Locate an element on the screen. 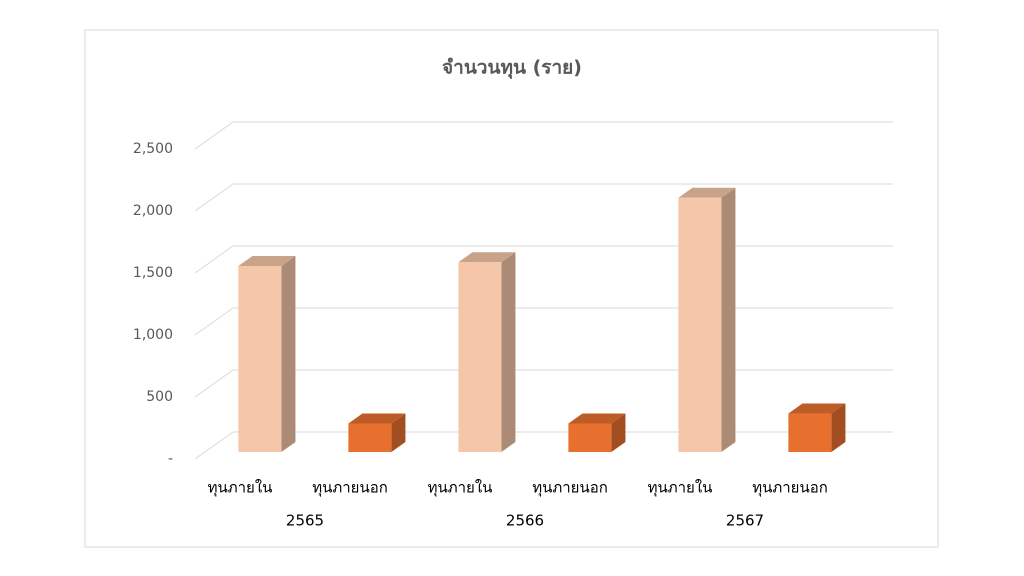  y-tick-label: 1,000 is located at coordinates (153, 335).